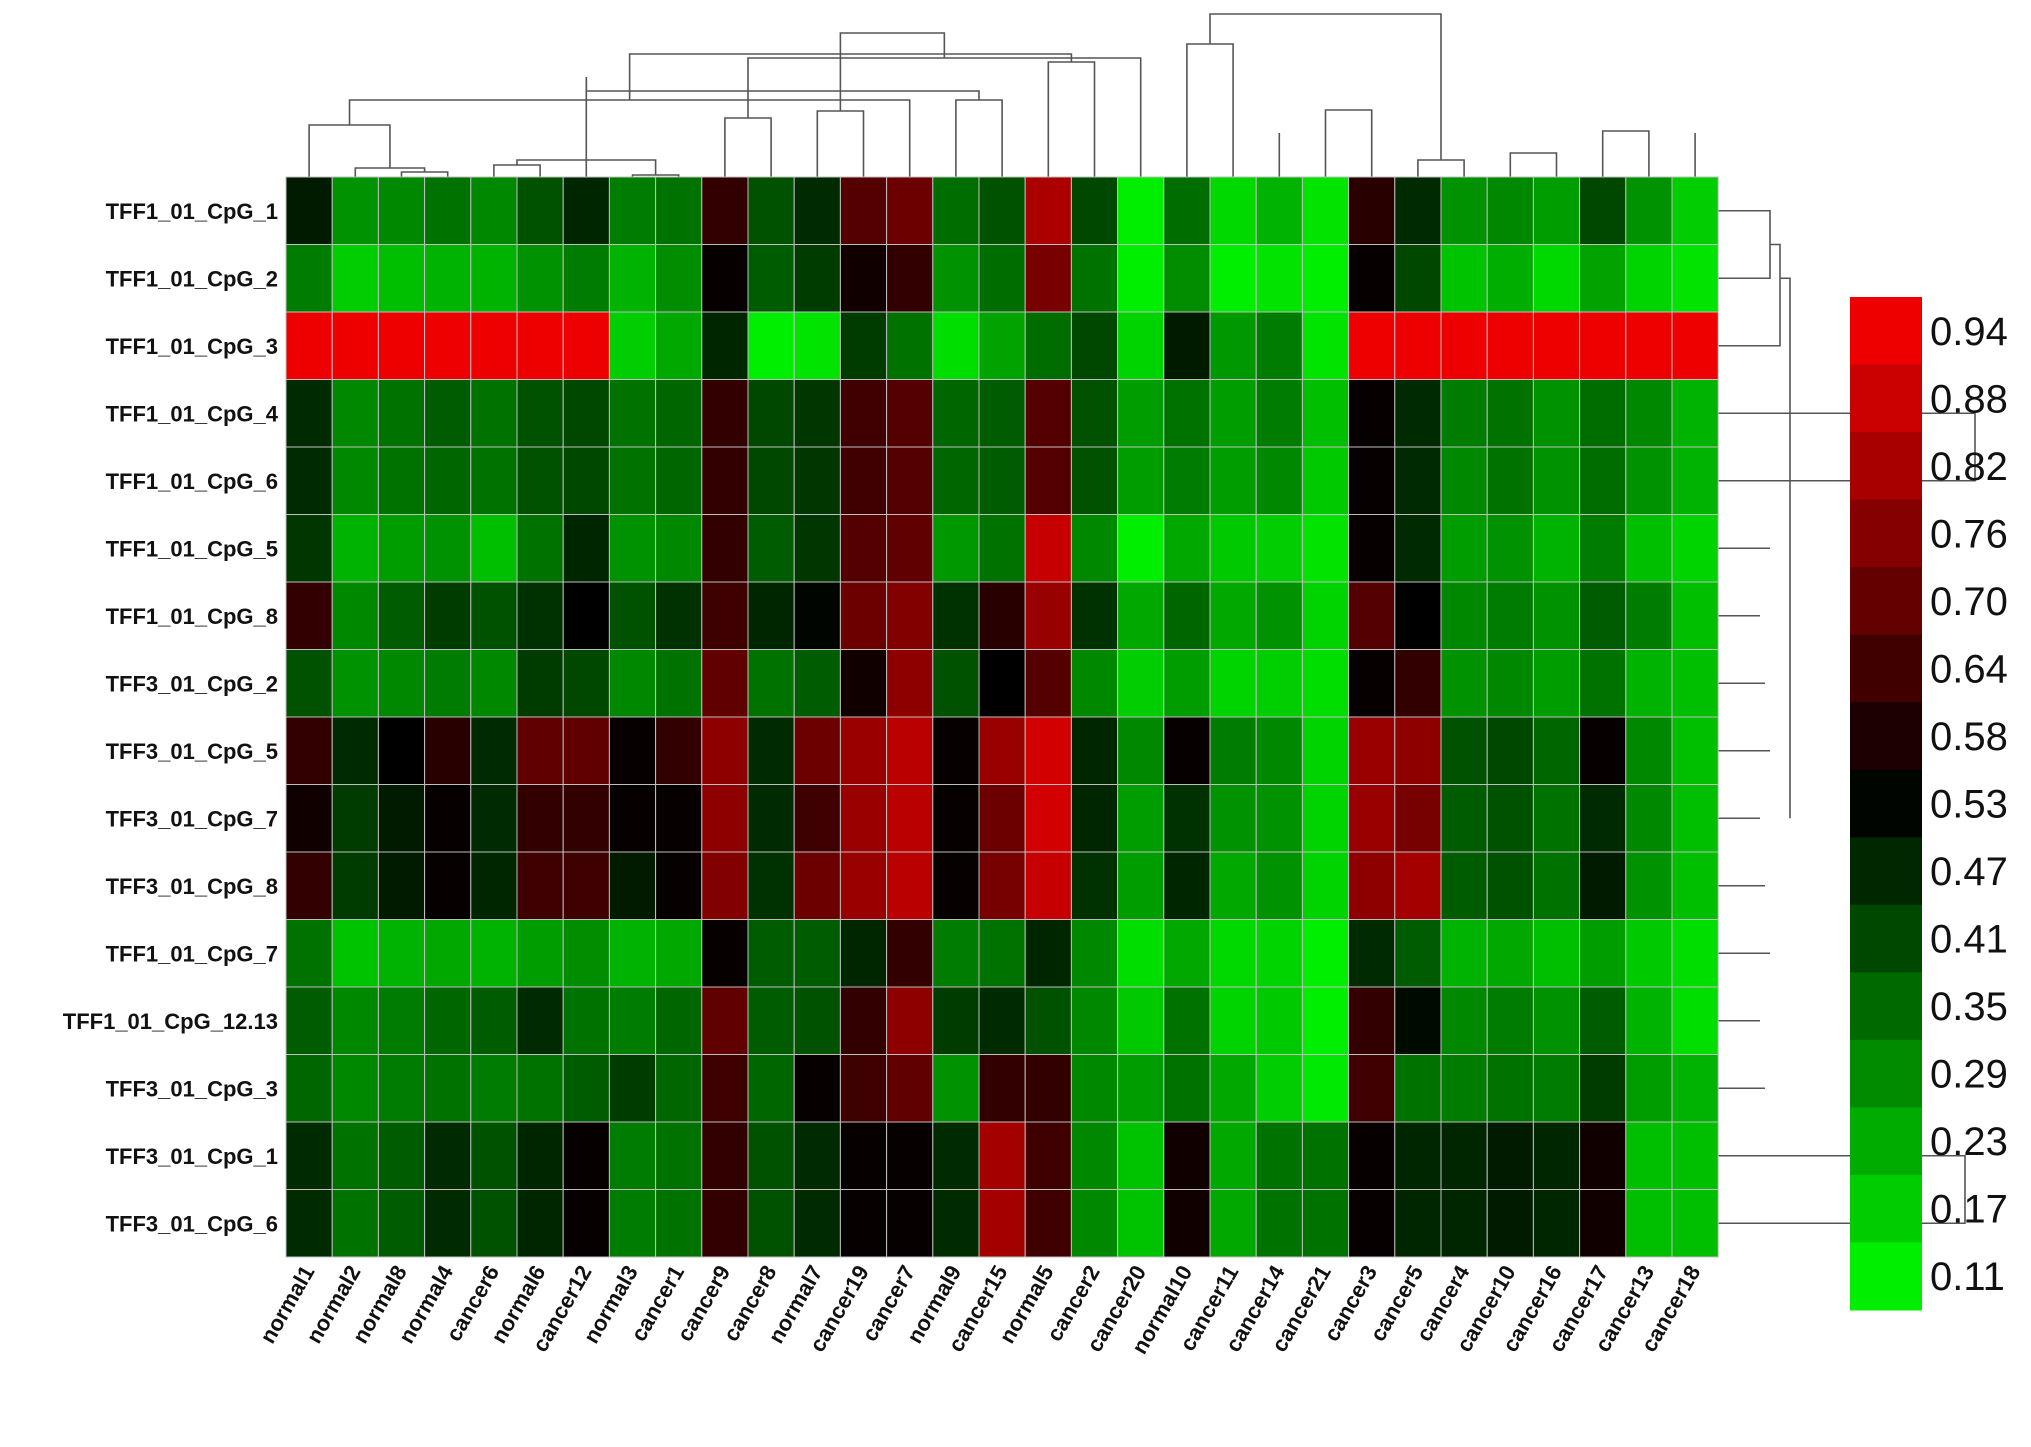 The height and width of the screenshot is (1447, 2031). I want to click on row-label: TFF3_01_CpG_5, so click(192, 751).